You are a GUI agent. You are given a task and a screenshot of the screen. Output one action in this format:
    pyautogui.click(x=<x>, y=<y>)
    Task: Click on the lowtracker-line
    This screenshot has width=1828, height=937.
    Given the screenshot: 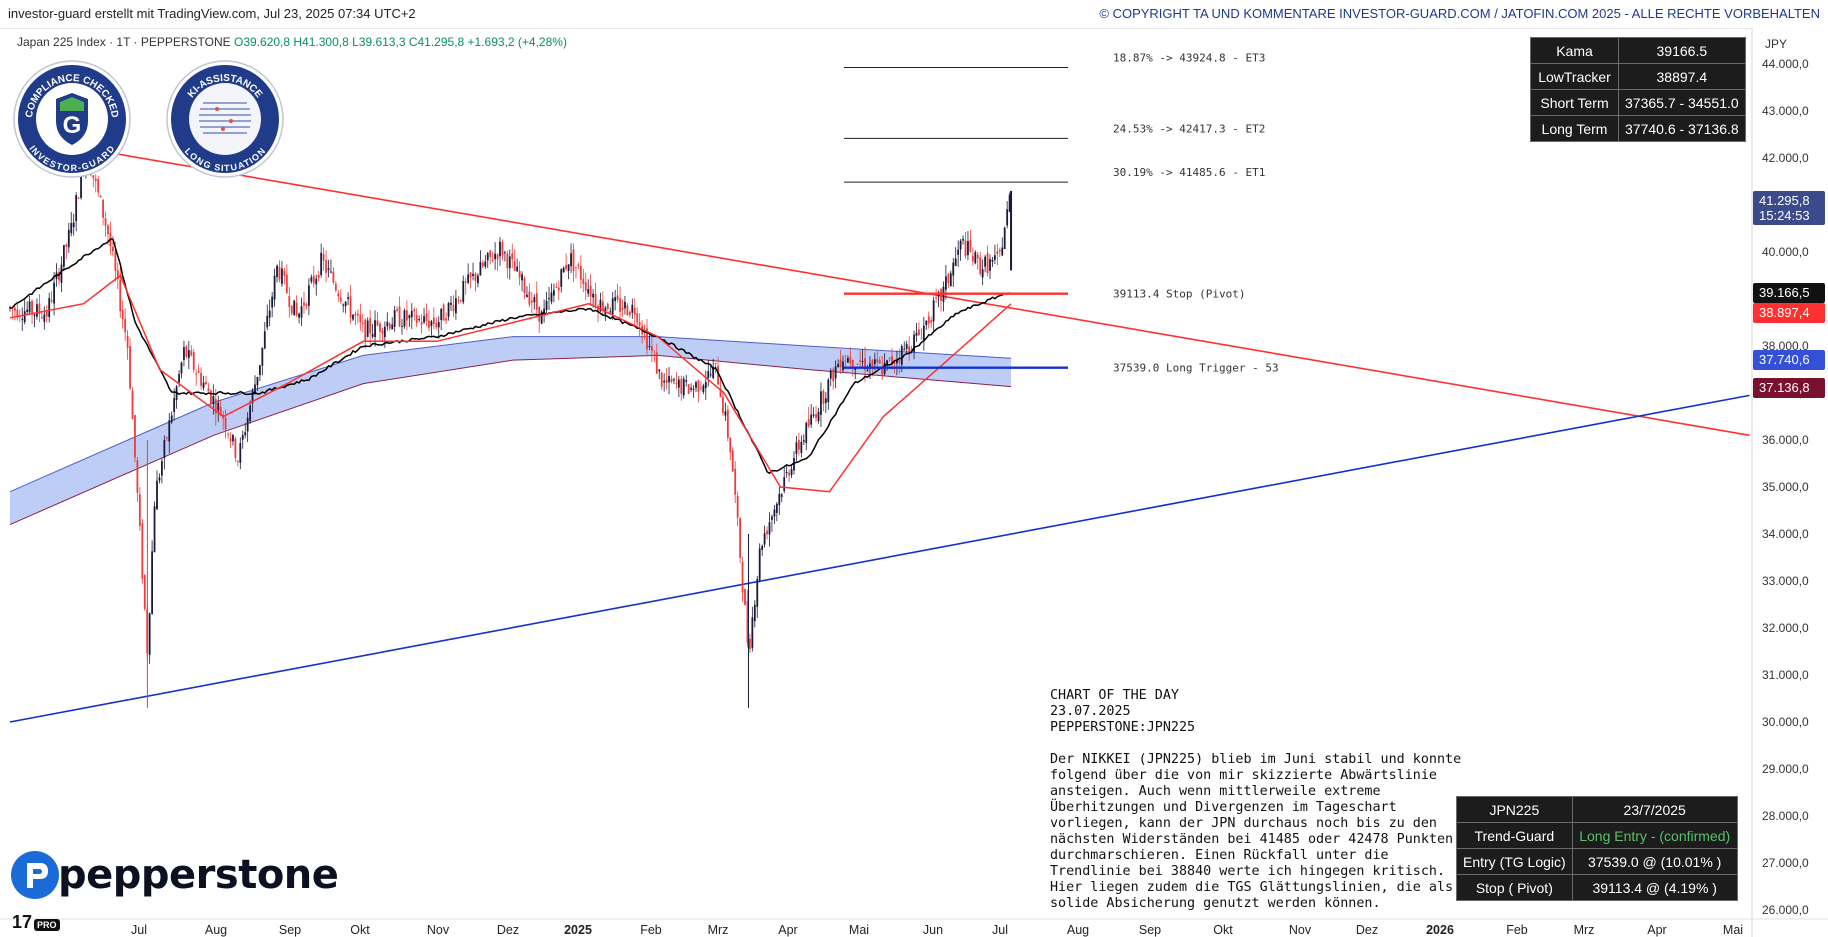 What is the action you would take?
    pyautogui.click(x=510, y=383)
    